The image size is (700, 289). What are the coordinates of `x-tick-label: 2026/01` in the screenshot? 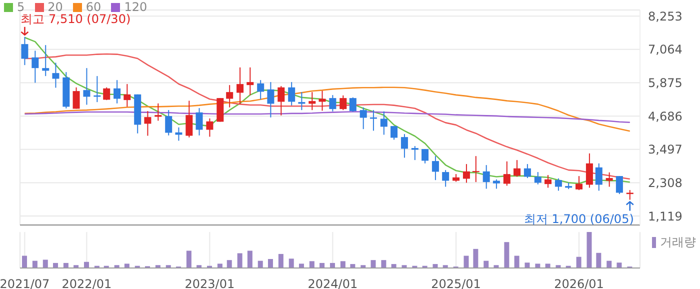 It's located at (579, 283).